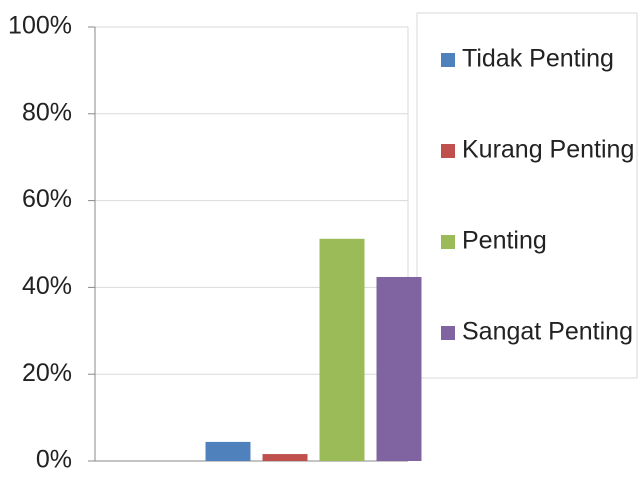 This screenshot has height=477, width=638. What do you see at coordinates (47, 199) in the screenshot?
I see `y-tick-label: 60%` at bounding box center [47, 199].